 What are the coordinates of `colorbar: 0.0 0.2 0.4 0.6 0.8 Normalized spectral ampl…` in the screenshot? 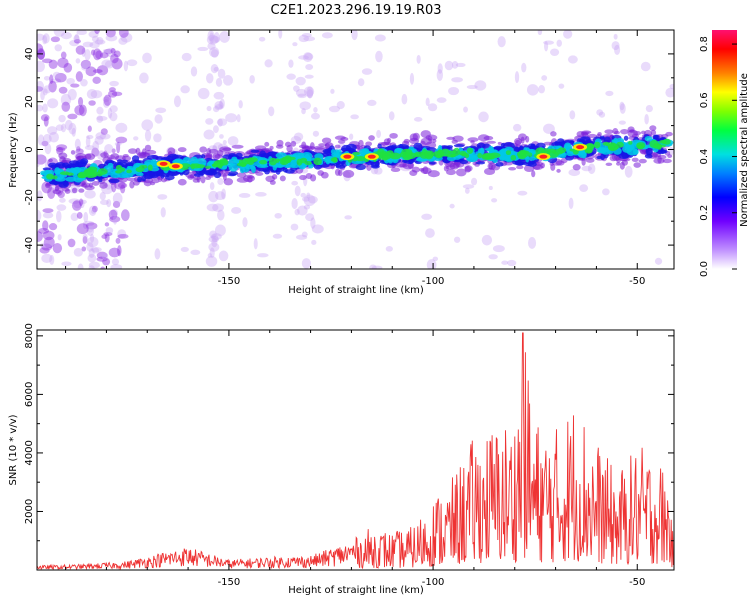 It's located at (724, 153).